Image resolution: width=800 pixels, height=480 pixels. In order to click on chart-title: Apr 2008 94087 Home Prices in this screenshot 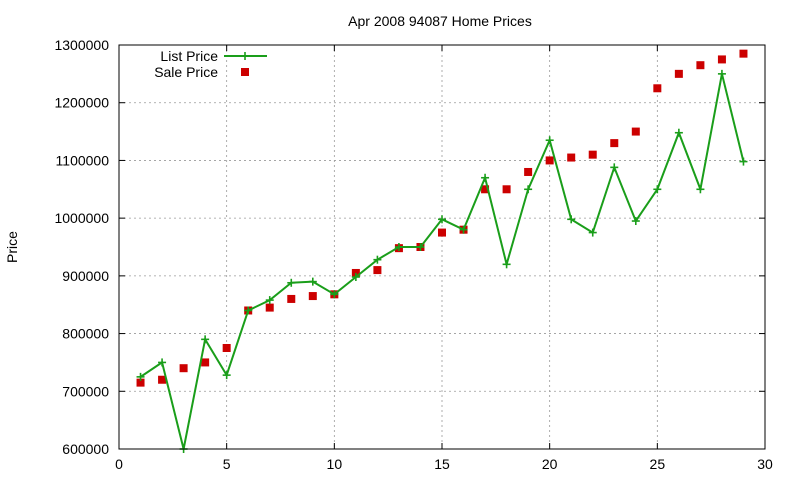, I will do `click(440, 21)`.